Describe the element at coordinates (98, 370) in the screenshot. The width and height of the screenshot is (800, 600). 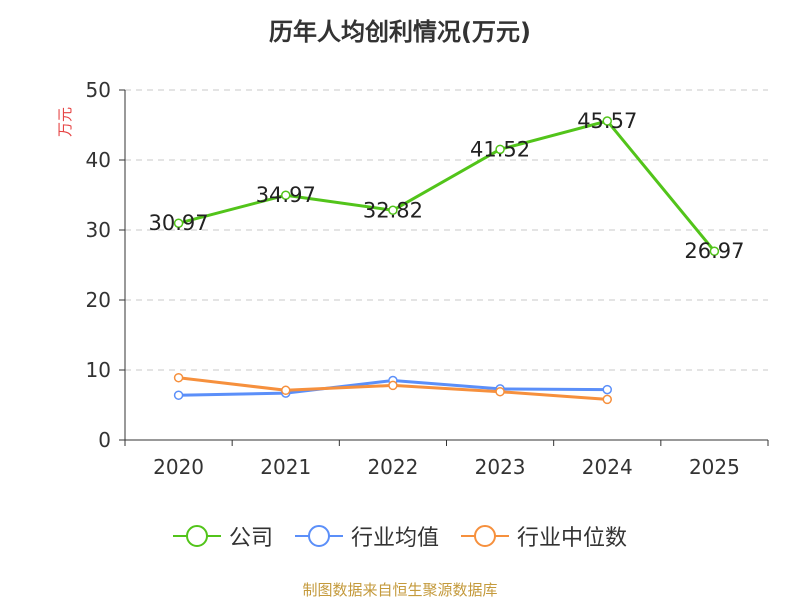
I see `y-tick-label: 10` at that location.